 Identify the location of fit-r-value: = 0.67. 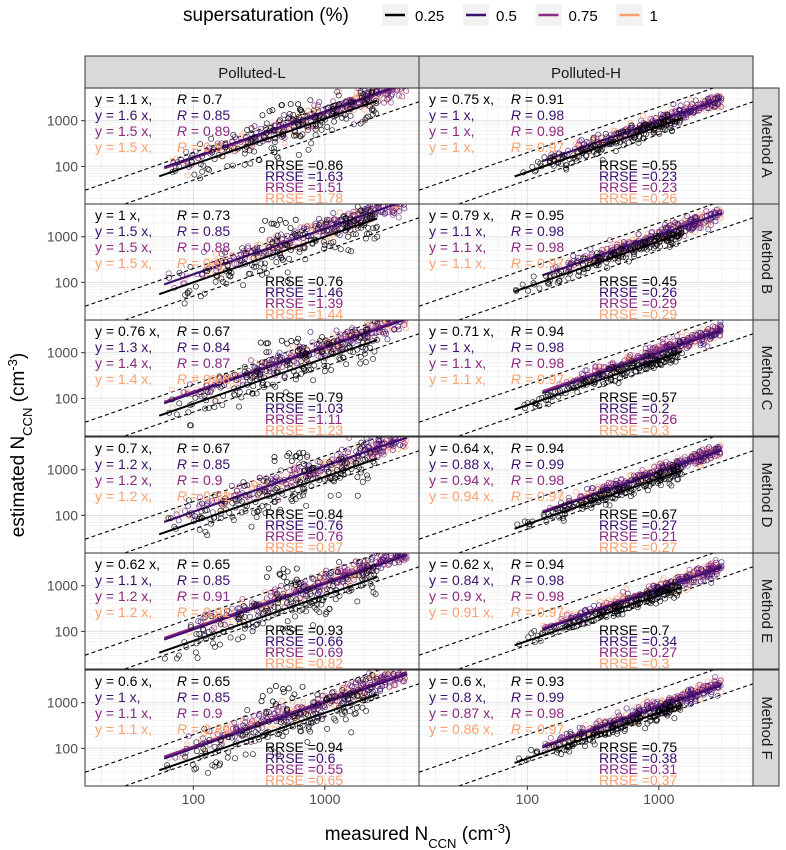
(208, 331).